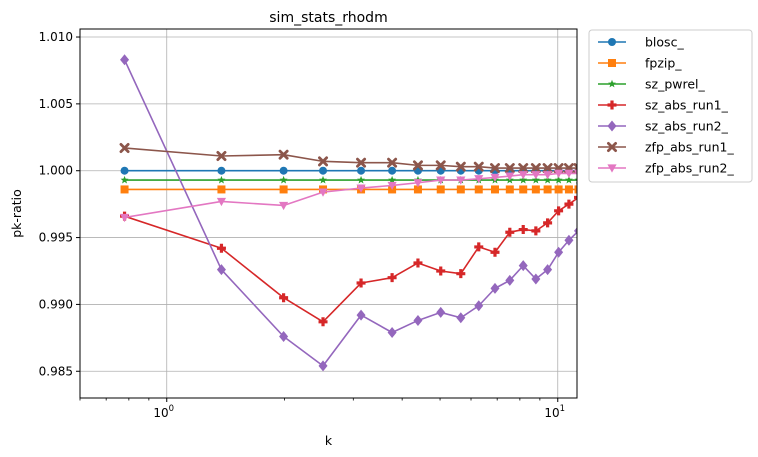  What do you see at coordinates (348, 196) in the screenshot?
I see `series-zfp-abs-run2` at bounding box center [348, 196].